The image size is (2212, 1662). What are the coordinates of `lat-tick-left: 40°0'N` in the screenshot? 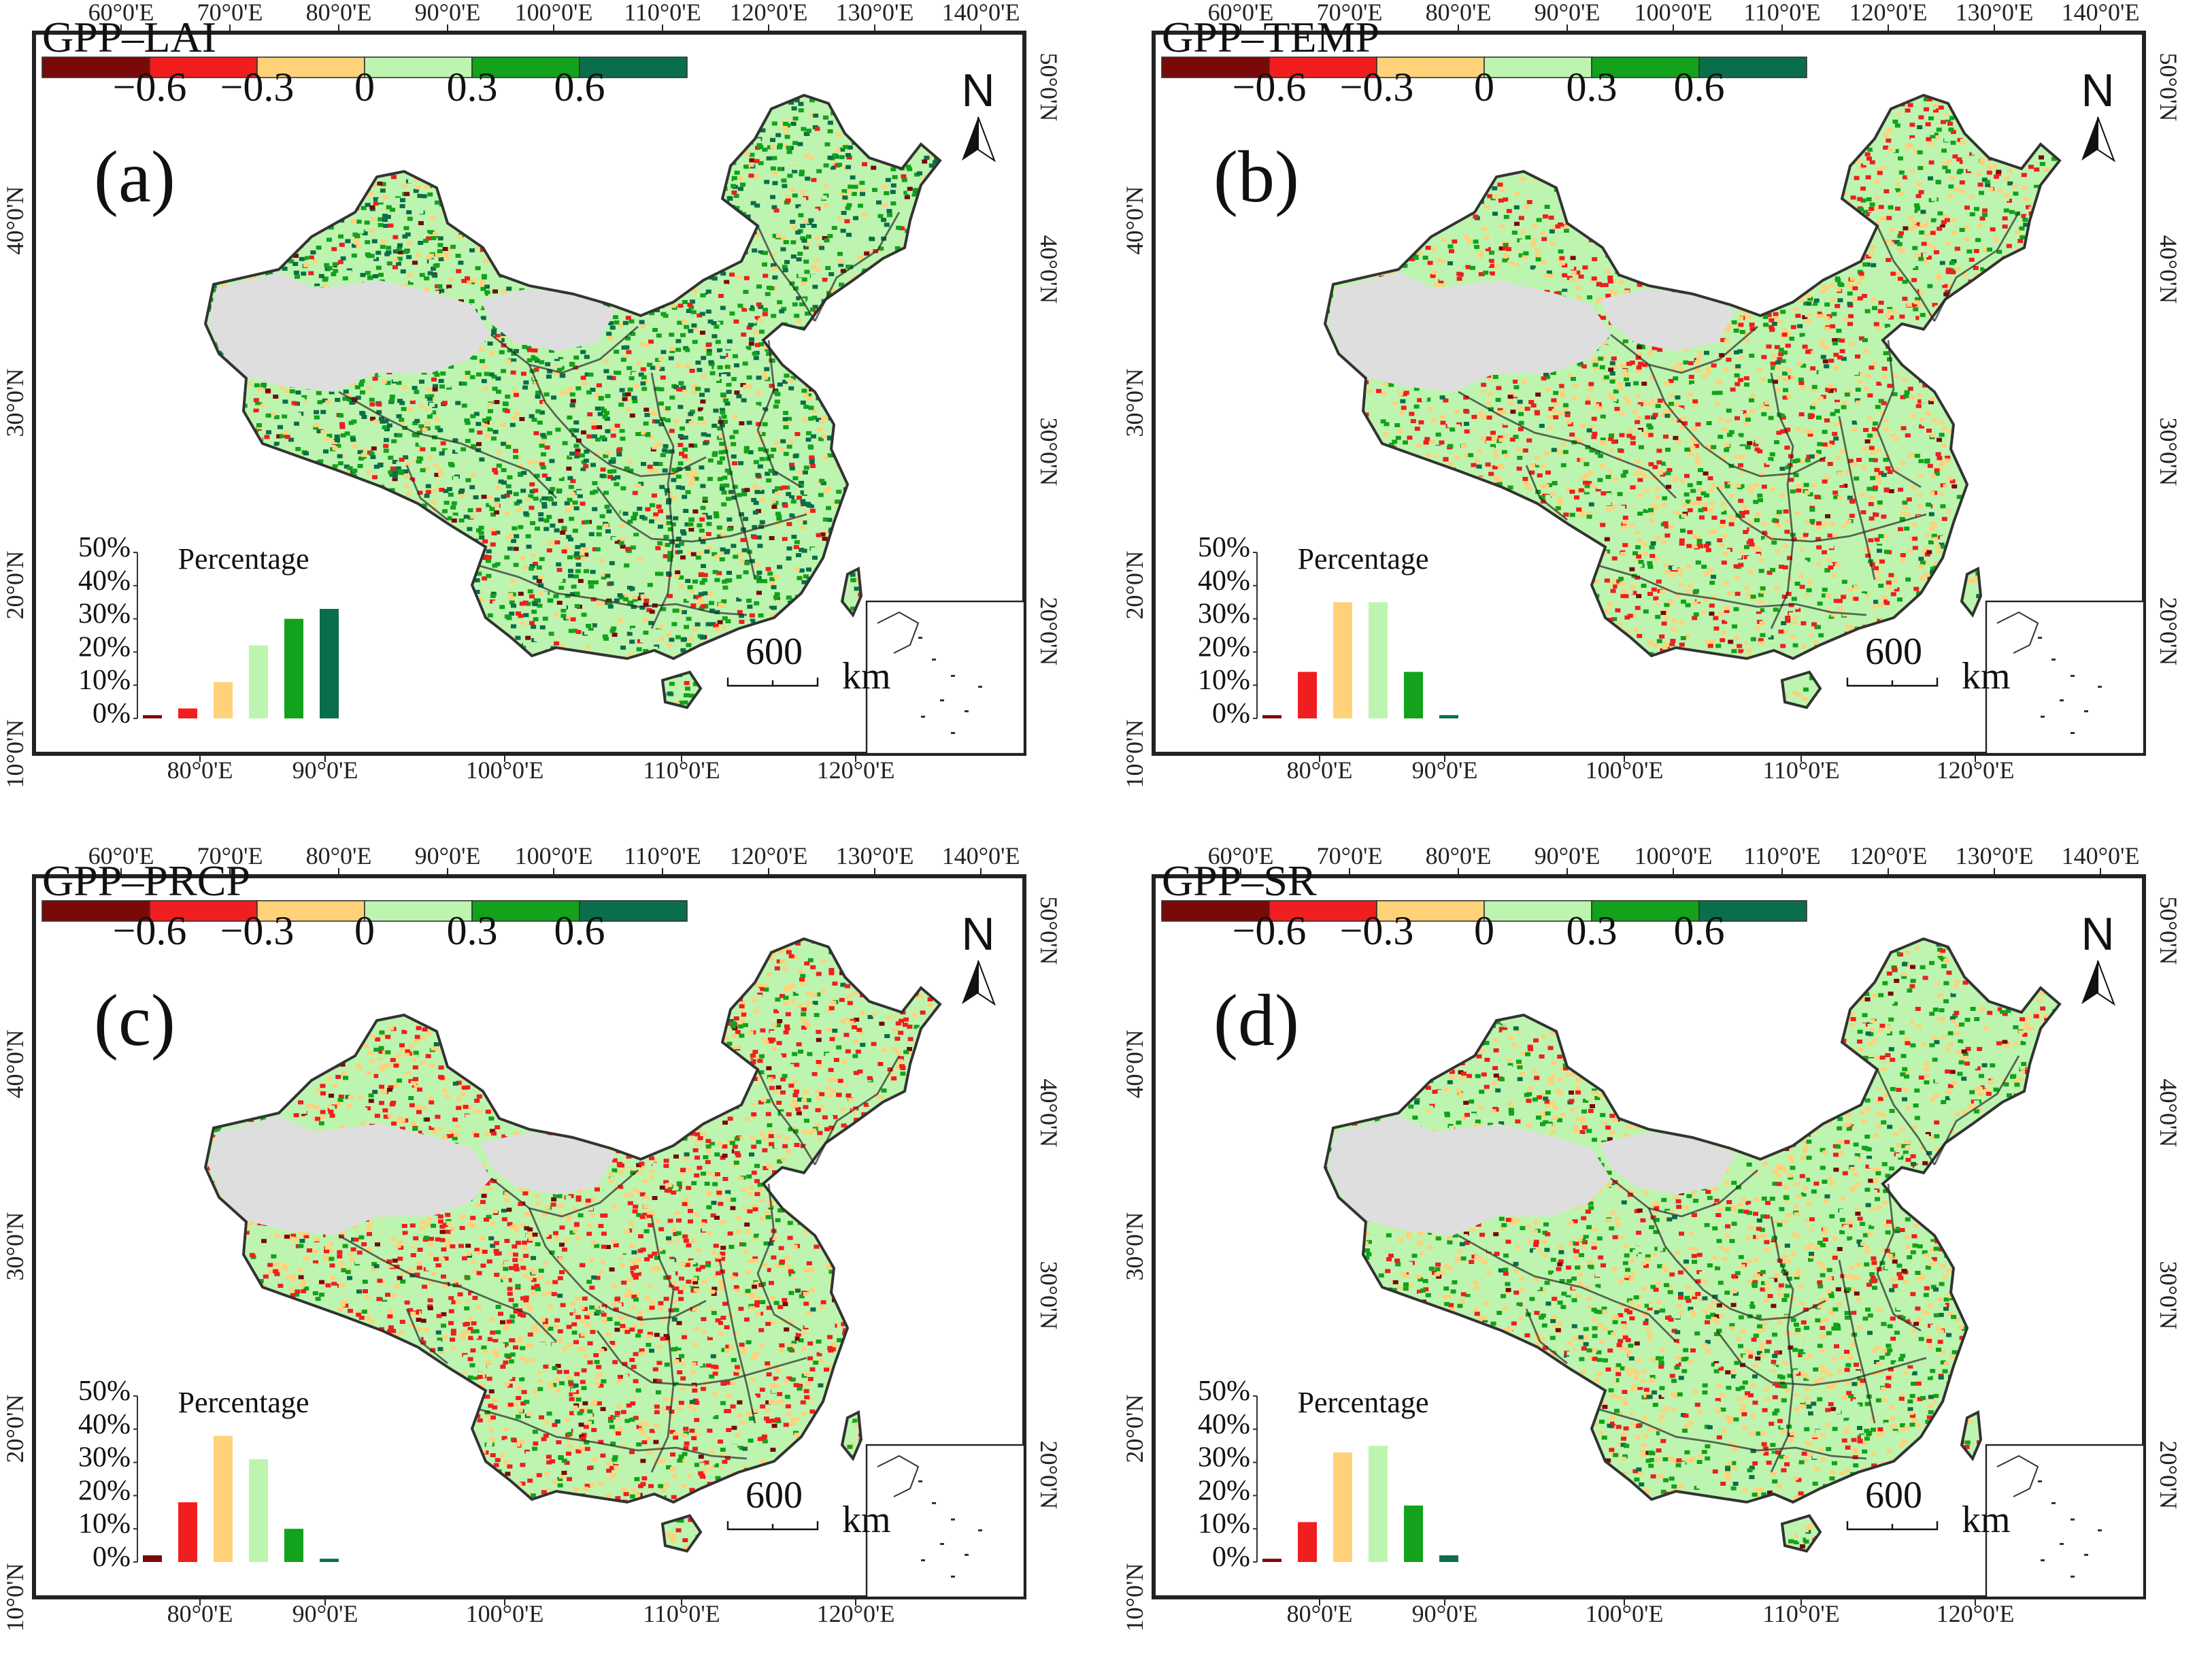 It's located at (15, 1064).